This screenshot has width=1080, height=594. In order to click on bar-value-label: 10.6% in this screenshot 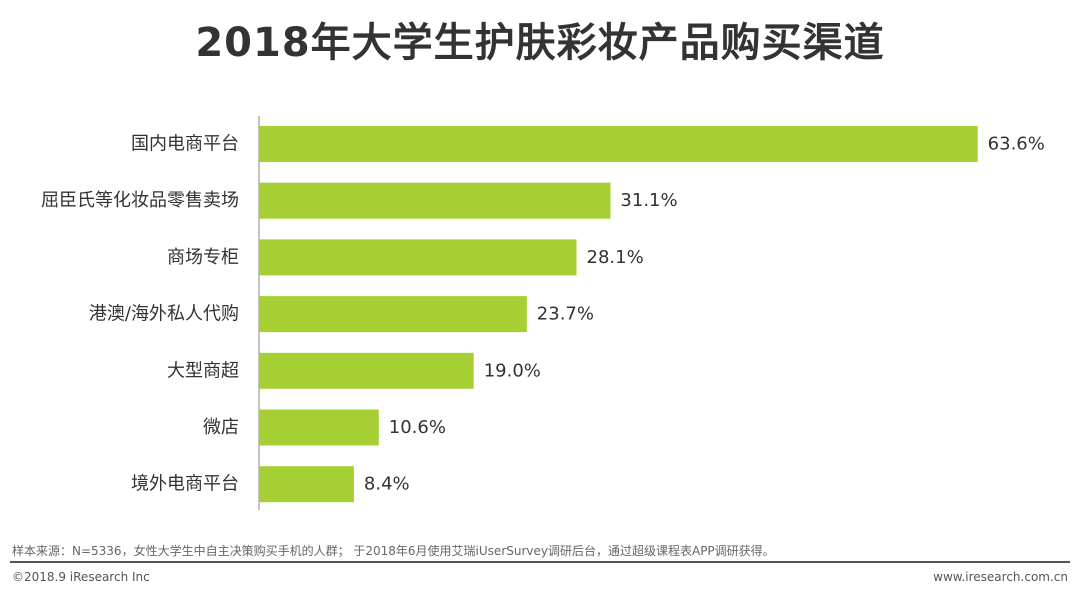, I will do `click(417, 427)`.